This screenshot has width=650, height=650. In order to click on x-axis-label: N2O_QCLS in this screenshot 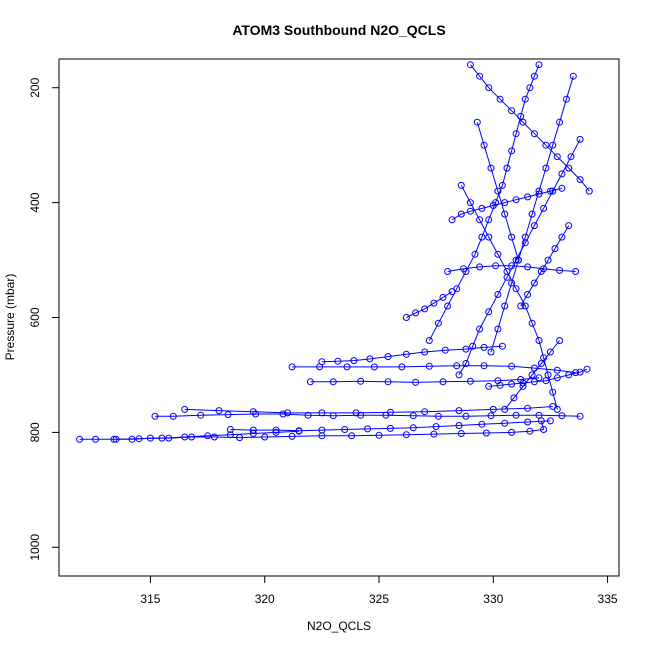, I will do `click(339, 626)`.